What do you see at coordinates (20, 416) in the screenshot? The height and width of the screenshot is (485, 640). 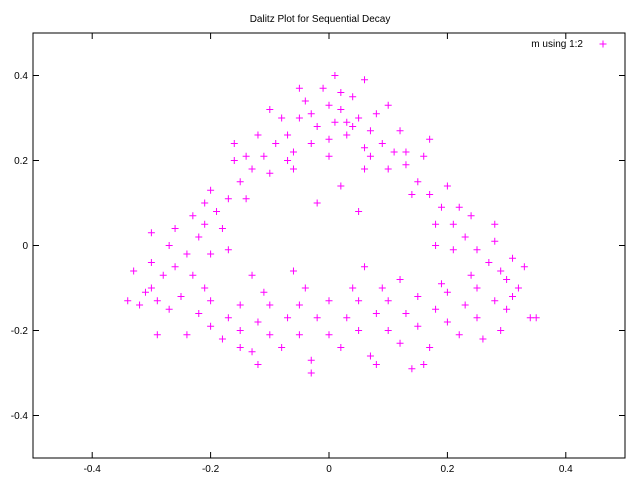 I see `y-tick-label: -0.4` at bounding box center [20, 416].